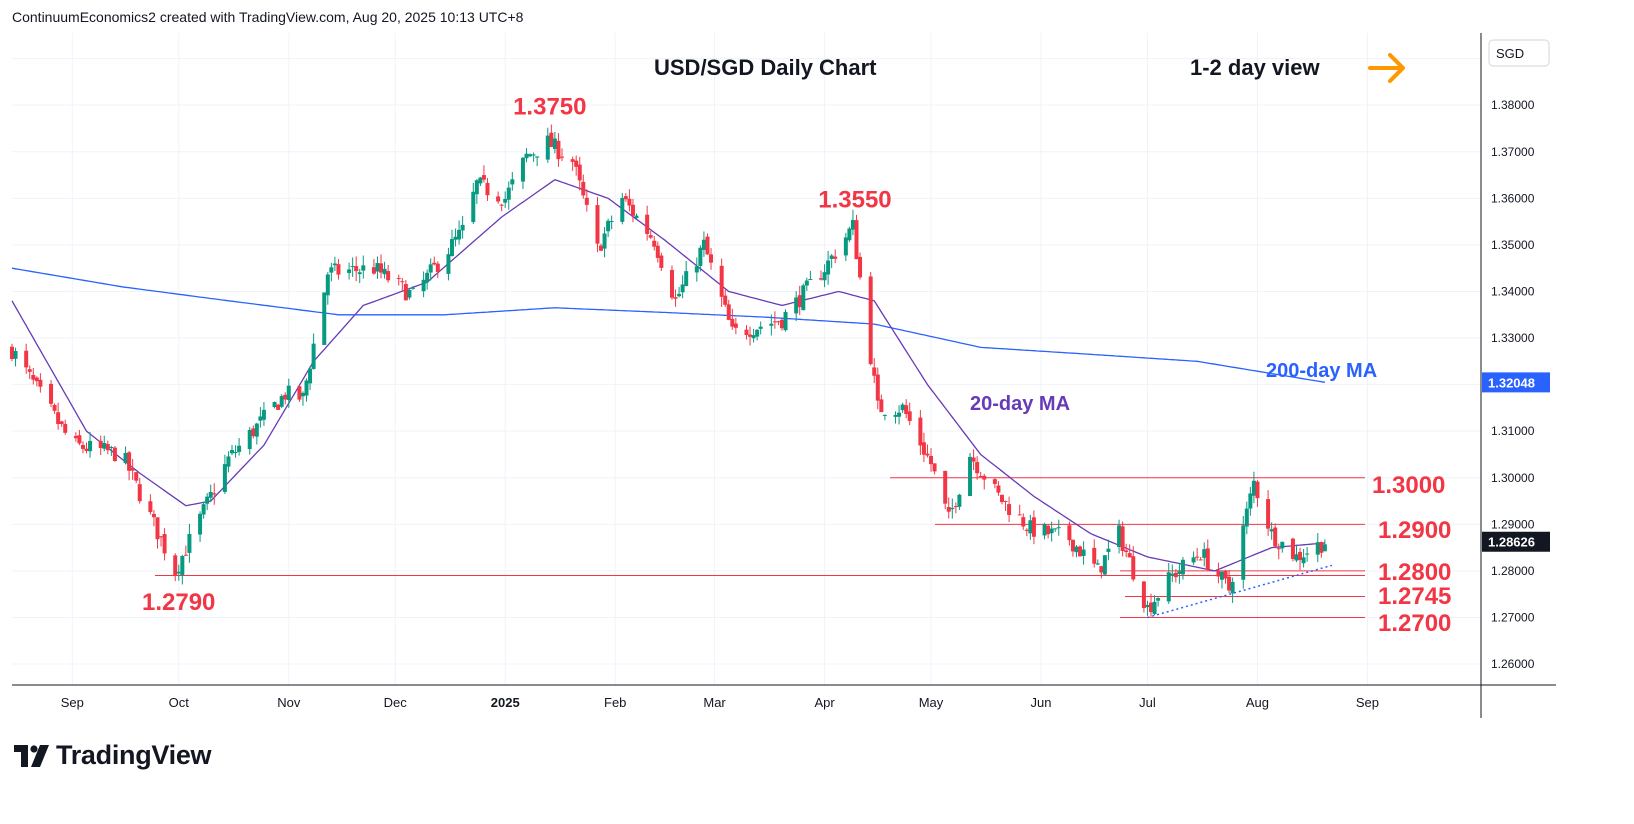  What do you see at coordinates (1414, 572) in the screenshot?
I see `level-label: 1.2800` at bounding box center [1414, 572].